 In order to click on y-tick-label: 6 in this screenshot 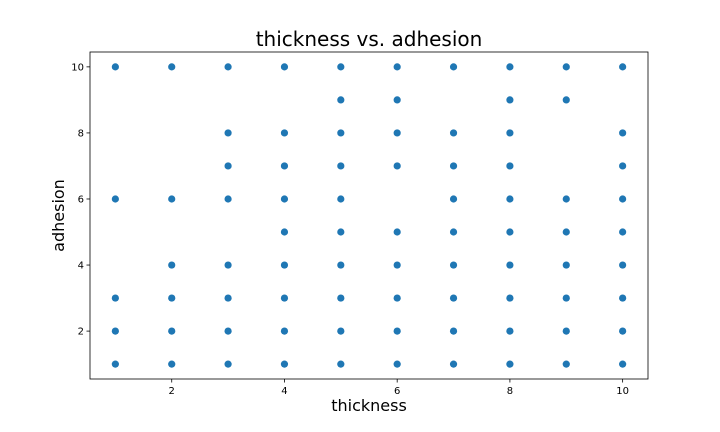, I will do `click(81, 199)`.